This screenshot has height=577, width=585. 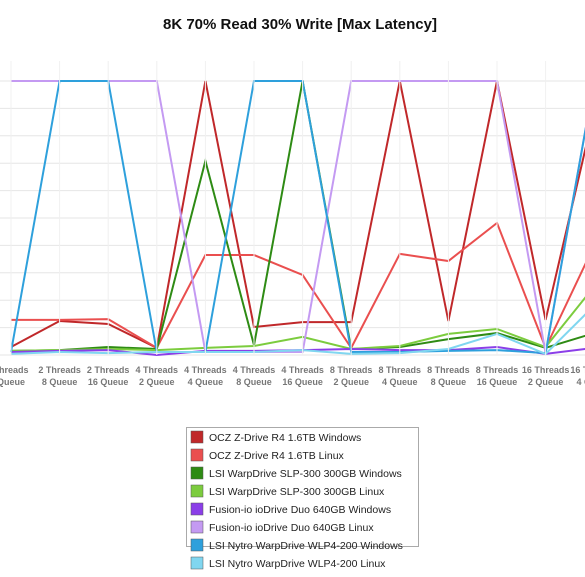 What do you see at coordinates (291, 528) in the screenshot?
I see `legend-label: Fusion-io ioDrive Duo 640GB Linux` at bounding box center [291, 528].